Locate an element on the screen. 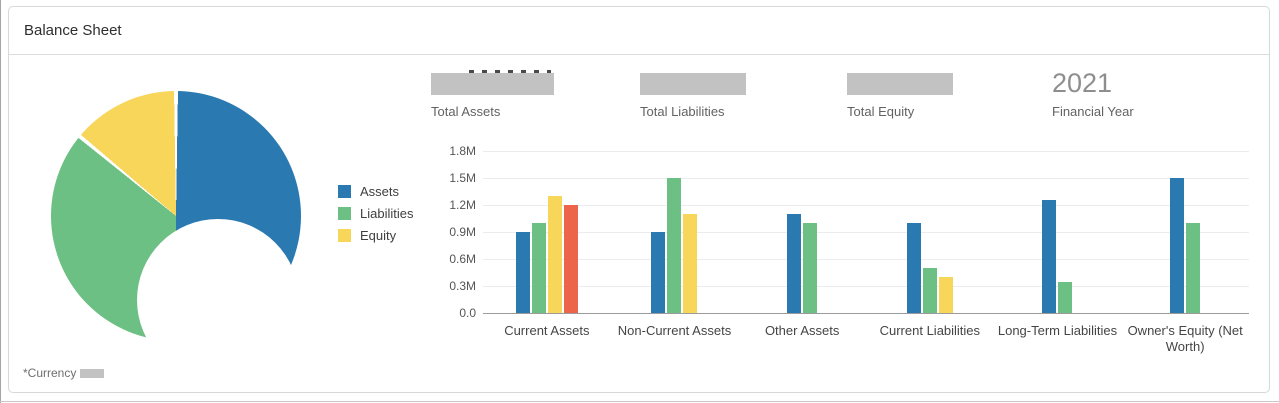 This screenshot has width=1279, height=403. legend-label: Liabilities is located at coordinates (387, 213).